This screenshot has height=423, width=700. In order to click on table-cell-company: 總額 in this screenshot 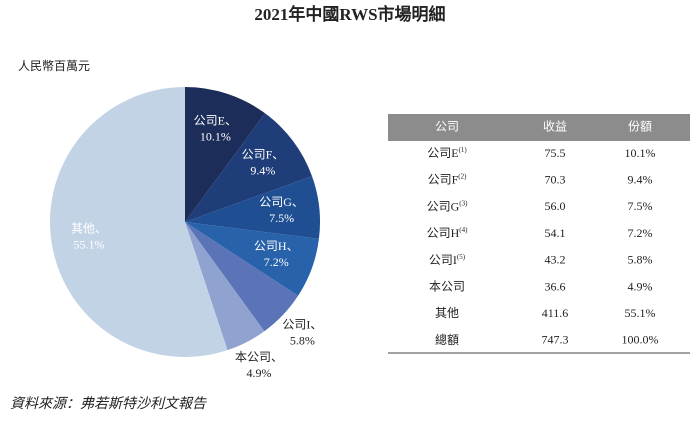, I will do `click(447, 339)`.